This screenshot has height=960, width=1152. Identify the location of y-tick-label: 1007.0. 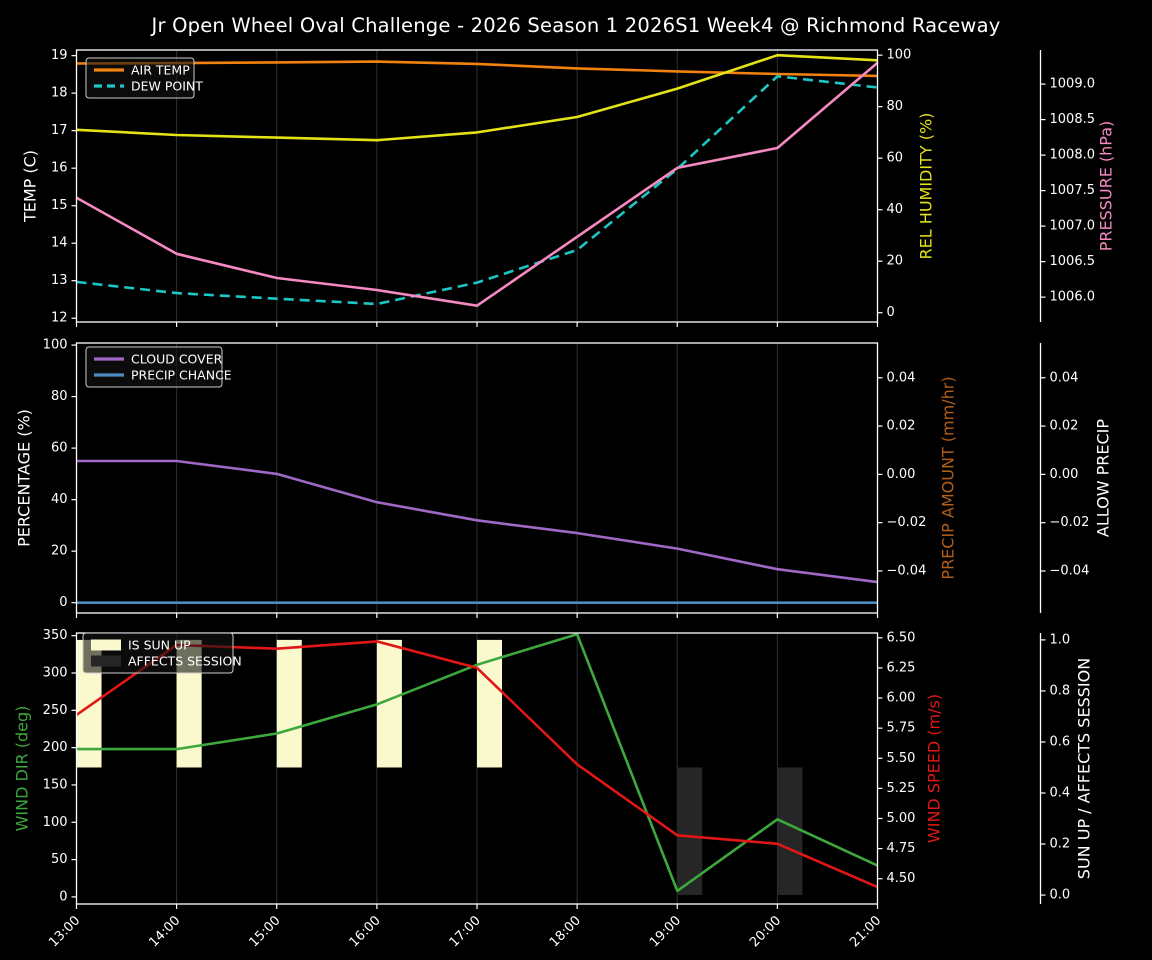
(1073, 226).